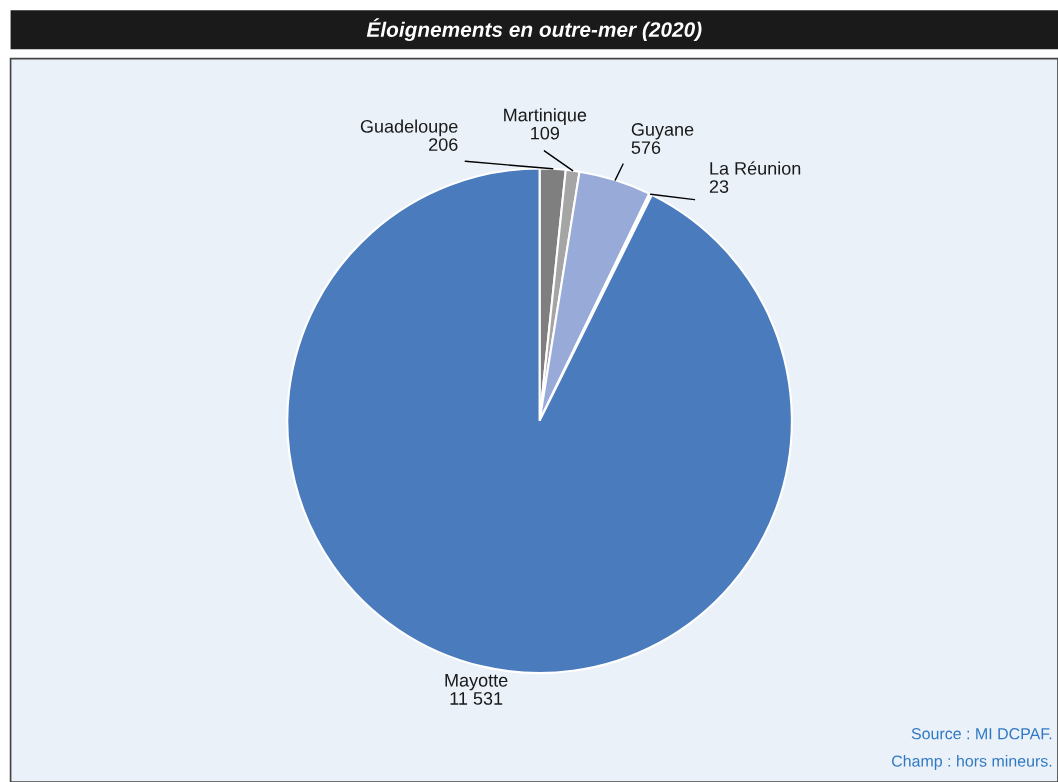 This screenshot has width=1058, height=782. What do you see at coordinates (646, 147) in the screenshot?
I see `data-label: 576` at bounding box center [646, 147].